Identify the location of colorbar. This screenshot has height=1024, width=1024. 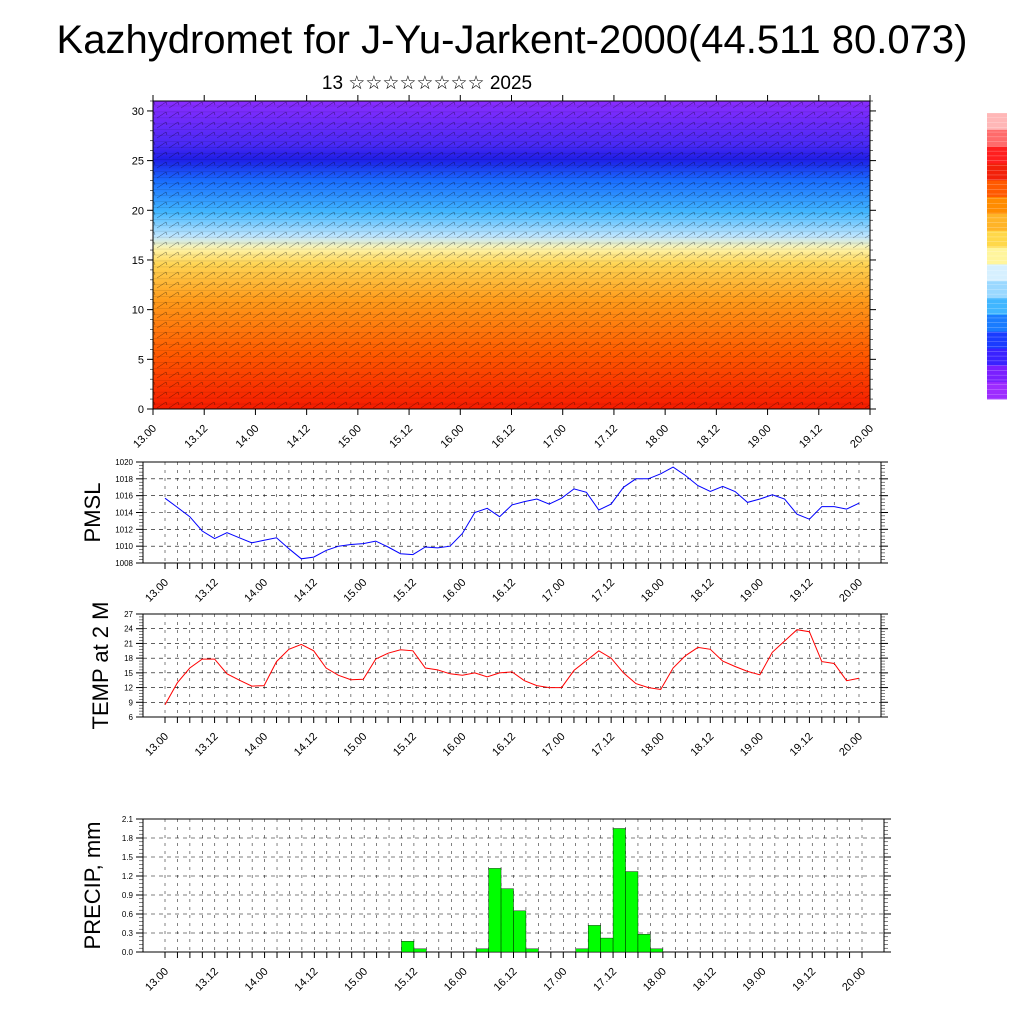
(997, 256).